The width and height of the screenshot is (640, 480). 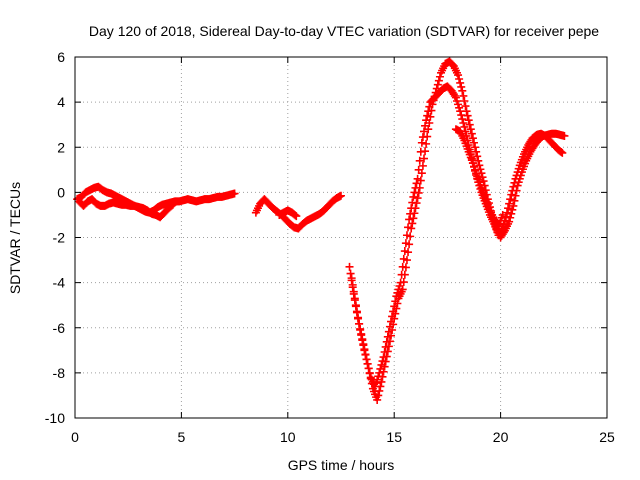 What do you see at coordinates (61, 102) in the screenshot?
I see `y-tick-label: 4` at bounding box center [61, 102].